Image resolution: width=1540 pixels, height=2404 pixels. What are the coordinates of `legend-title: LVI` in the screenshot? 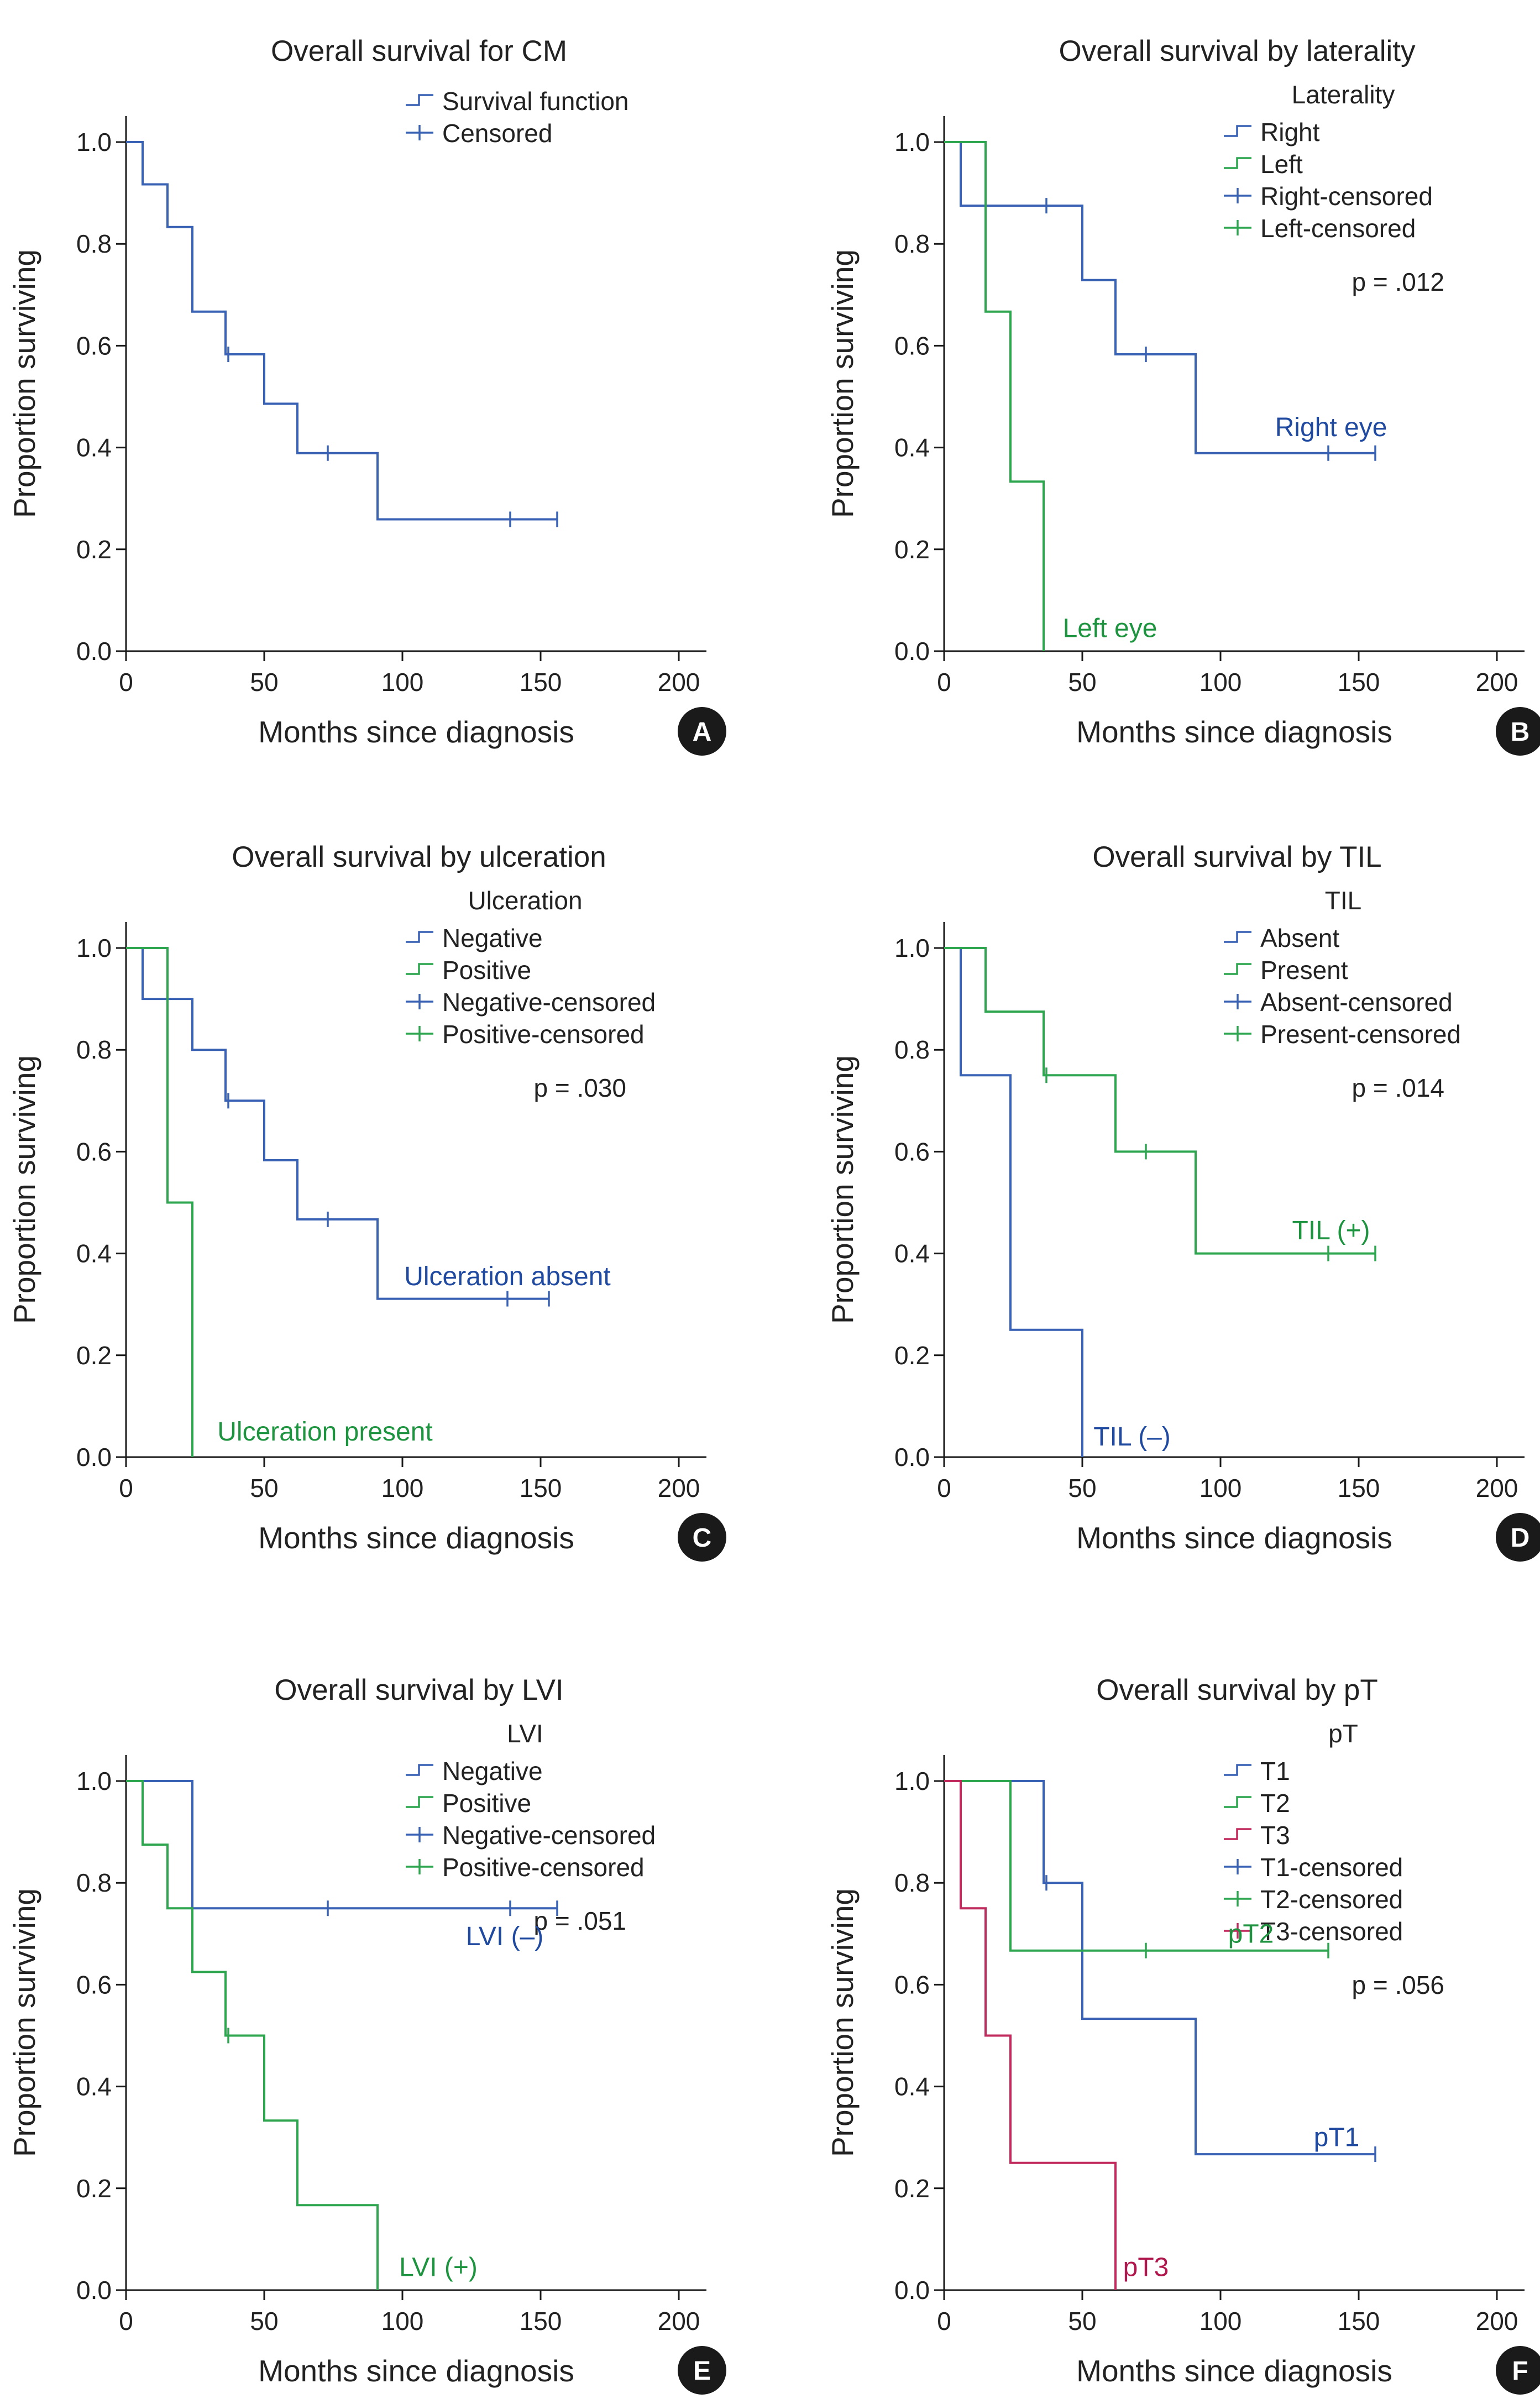 It's located at (525, 1733).